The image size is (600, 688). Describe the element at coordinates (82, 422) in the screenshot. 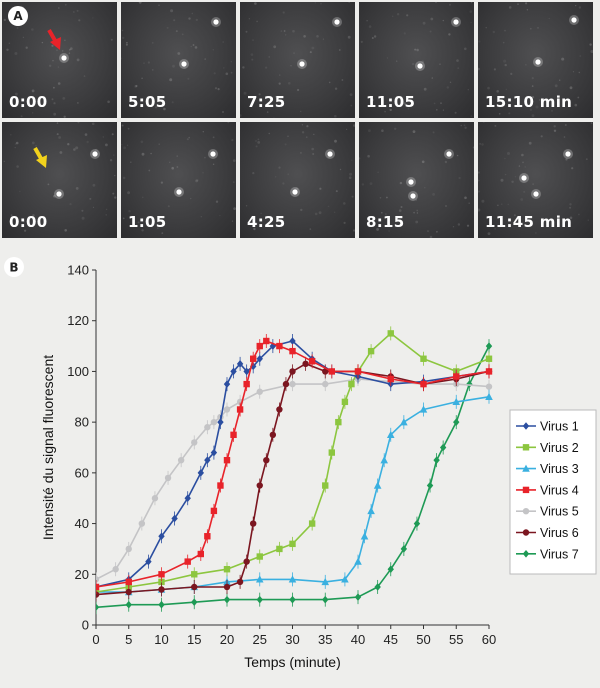

I see `y-tick-label: 80` at that location.